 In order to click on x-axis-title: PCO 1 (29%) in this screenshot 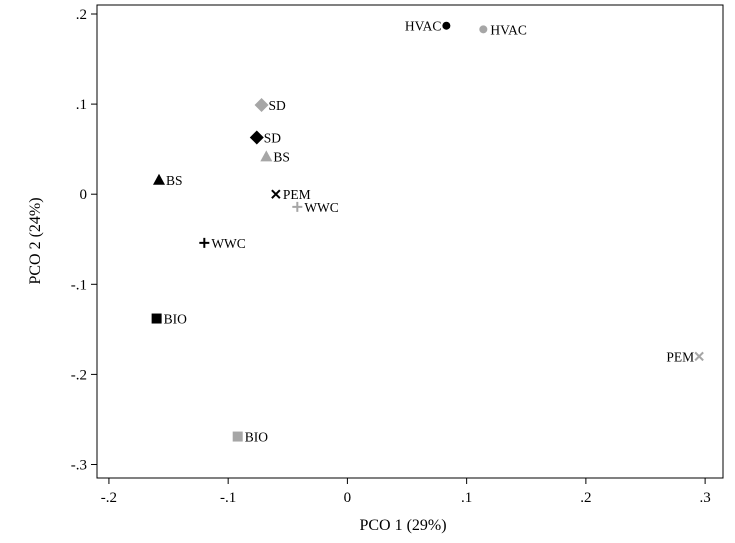, I will do `click(402, 525)`.